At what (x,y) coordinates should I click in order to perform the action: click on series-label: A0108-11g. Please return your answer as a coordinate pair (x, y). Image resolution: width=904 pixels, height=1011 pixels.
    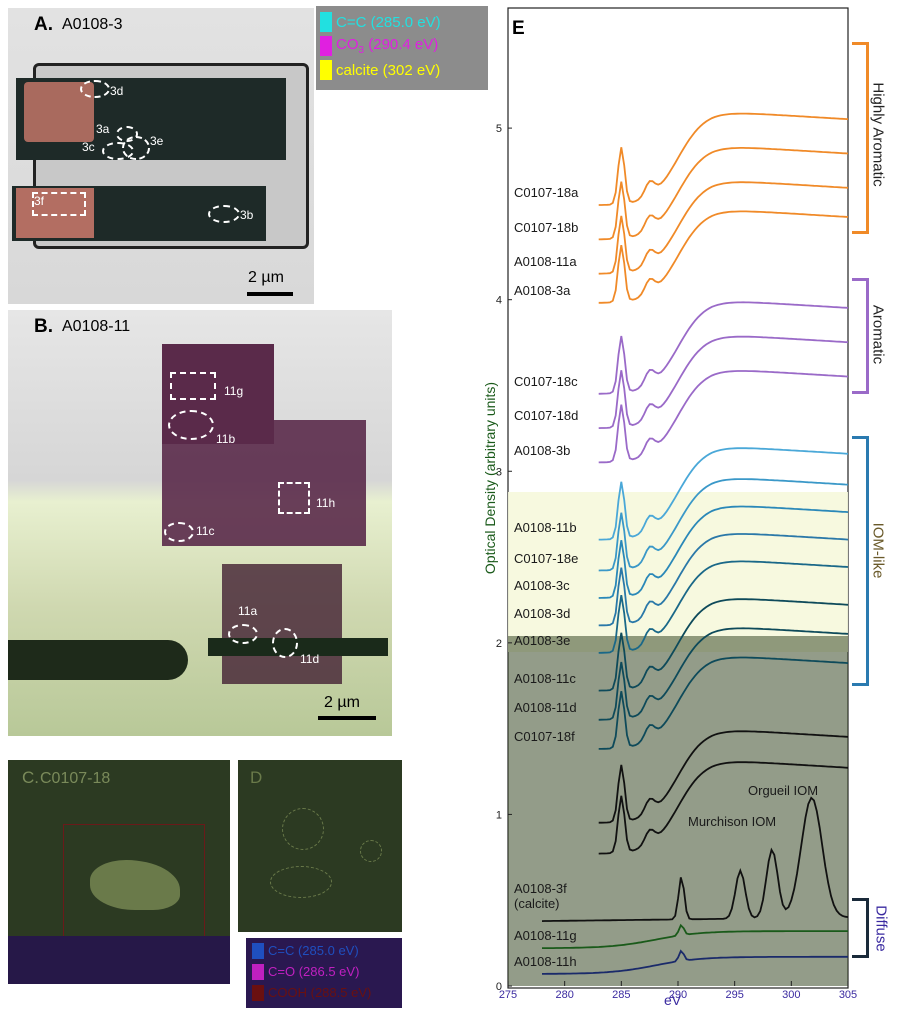
    Looking at the image, I should click on (545, 936).